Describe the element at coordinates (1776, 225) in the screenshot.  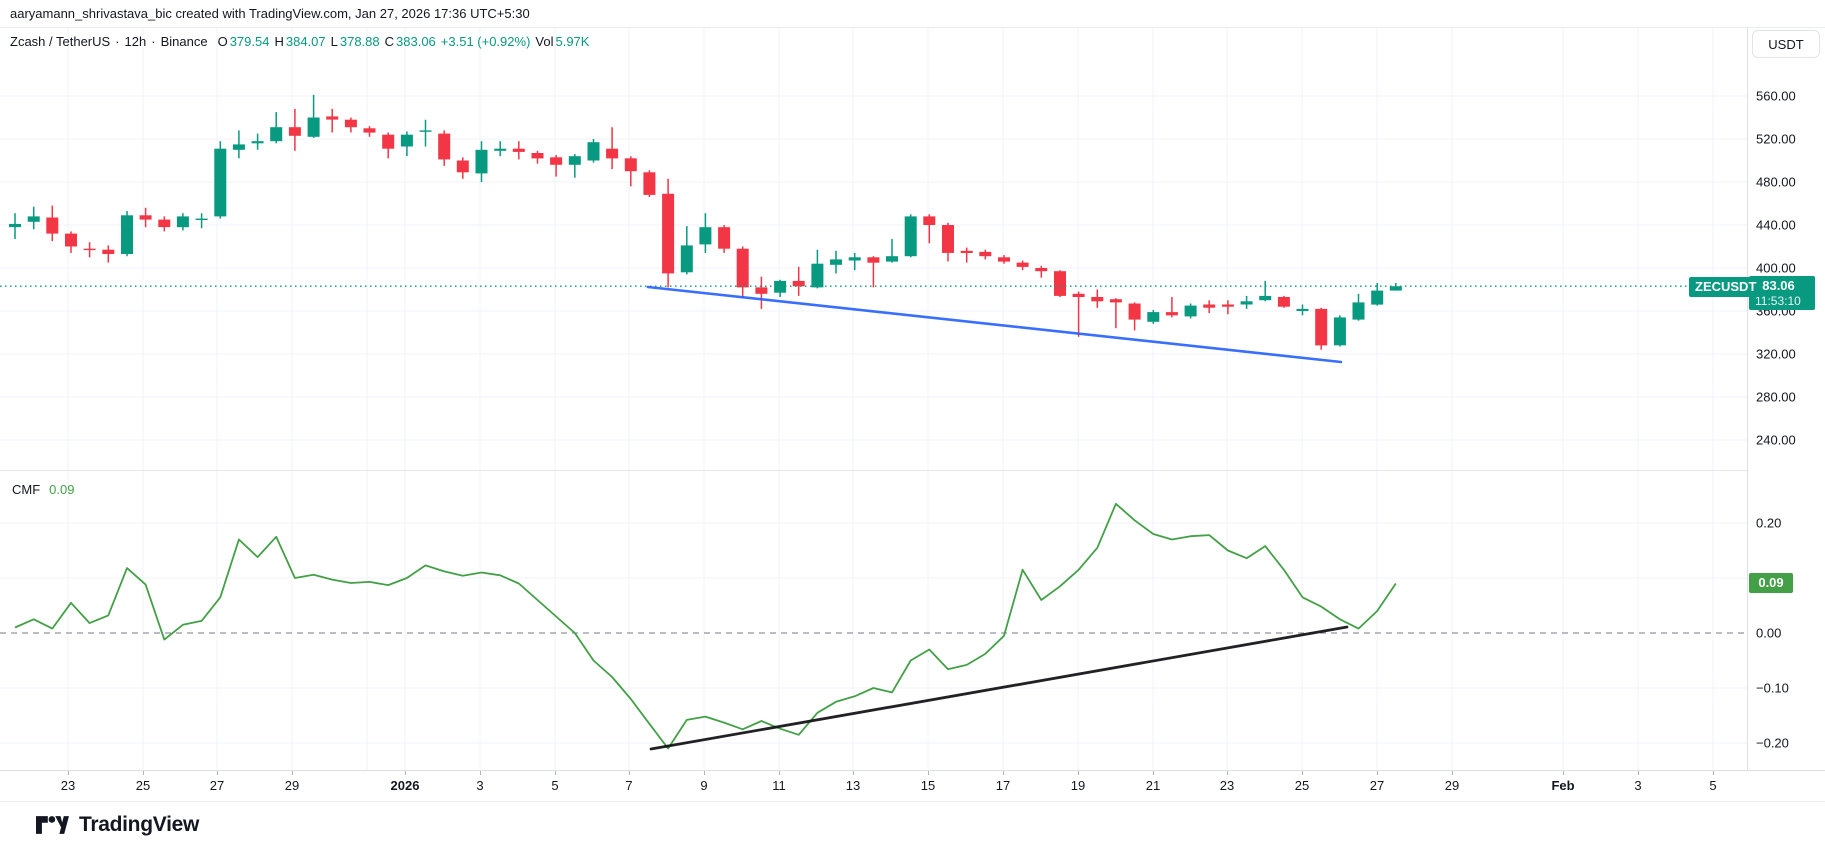
I see `price-tick: 440.00` at that location.